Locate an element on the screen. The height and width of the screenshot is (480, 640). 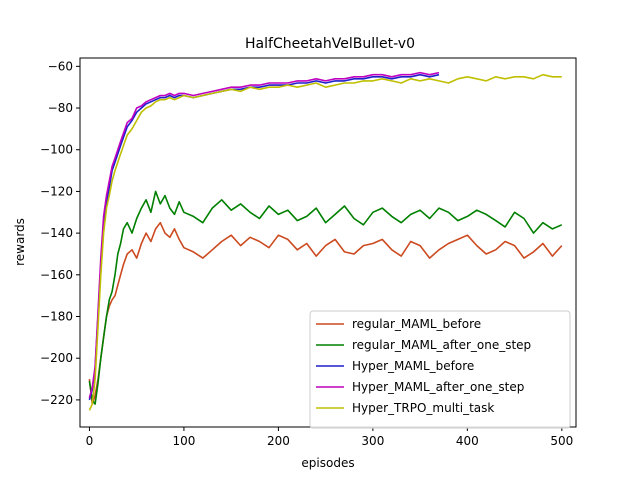
x-tick-label: 100 is located at coordinates (183, 441).